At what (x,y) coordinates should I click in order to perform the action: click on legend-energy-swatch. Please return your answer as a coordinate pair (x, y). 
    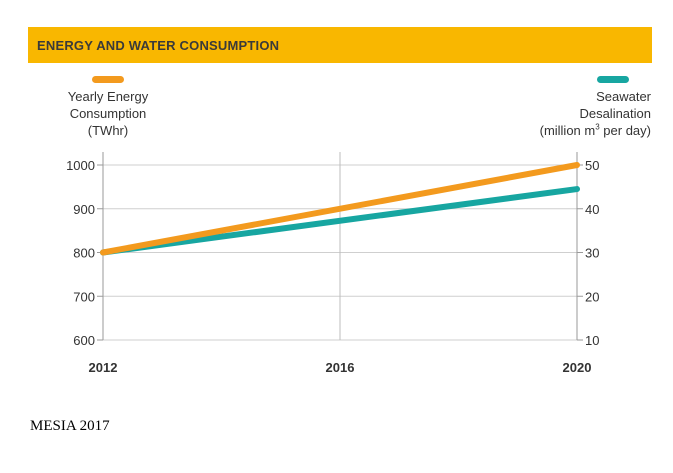
    Looking at the image, I should click on (108, 79).